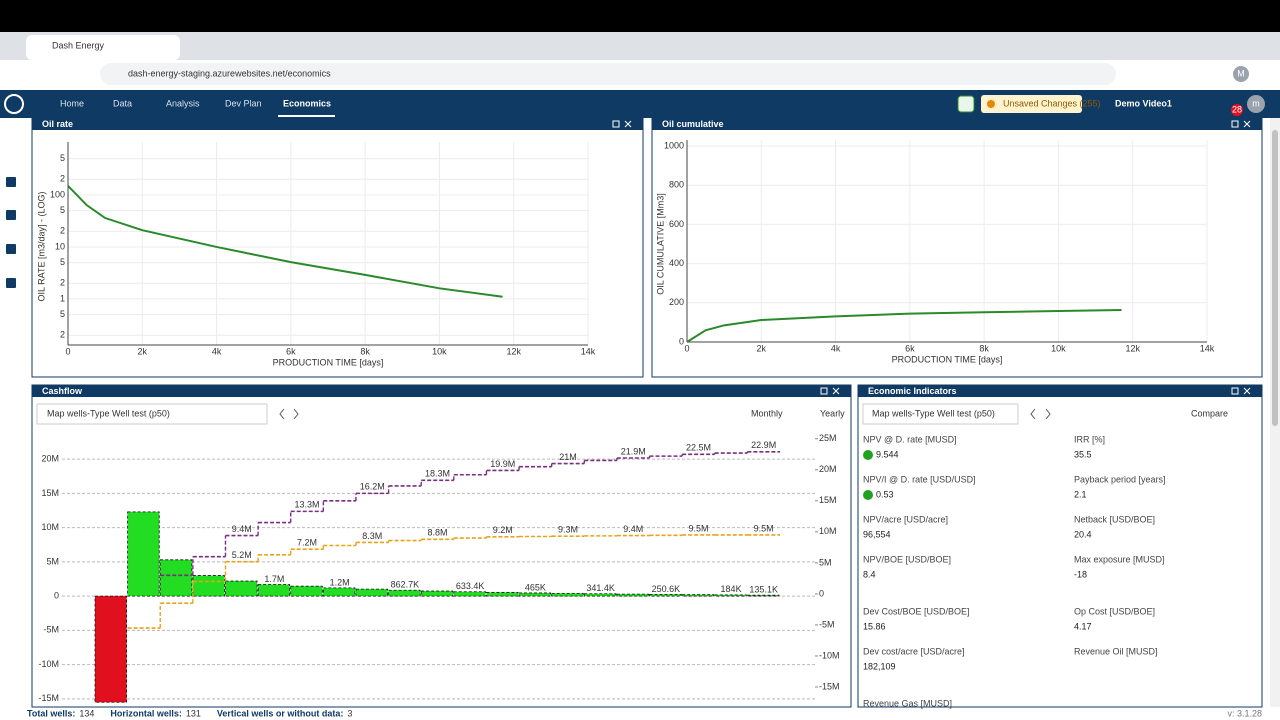 The width and height of the screenshot is (1280, 720). Describe the element at coordinates (50, 459) in the screenshot. I see `y-tick-label: 20M` at that location.